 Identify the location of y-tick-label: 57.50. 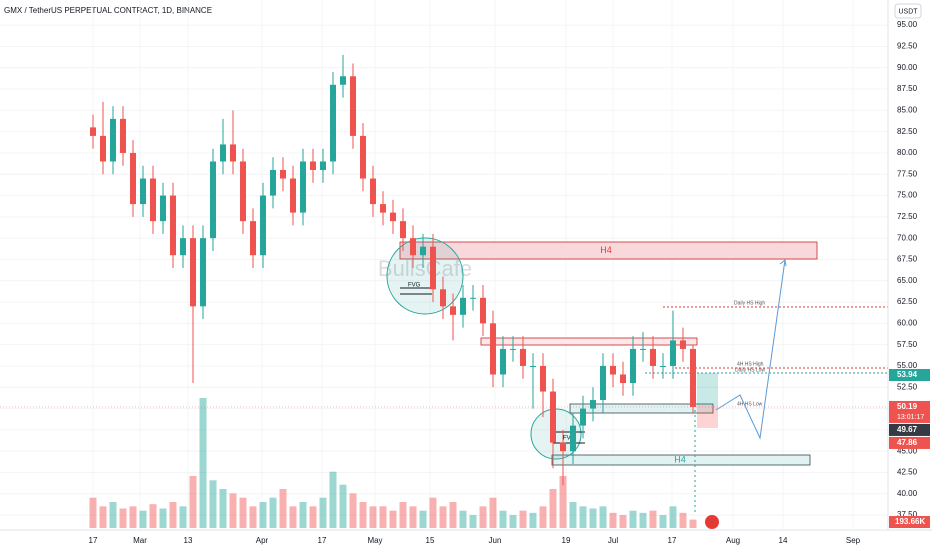
(907, 344).